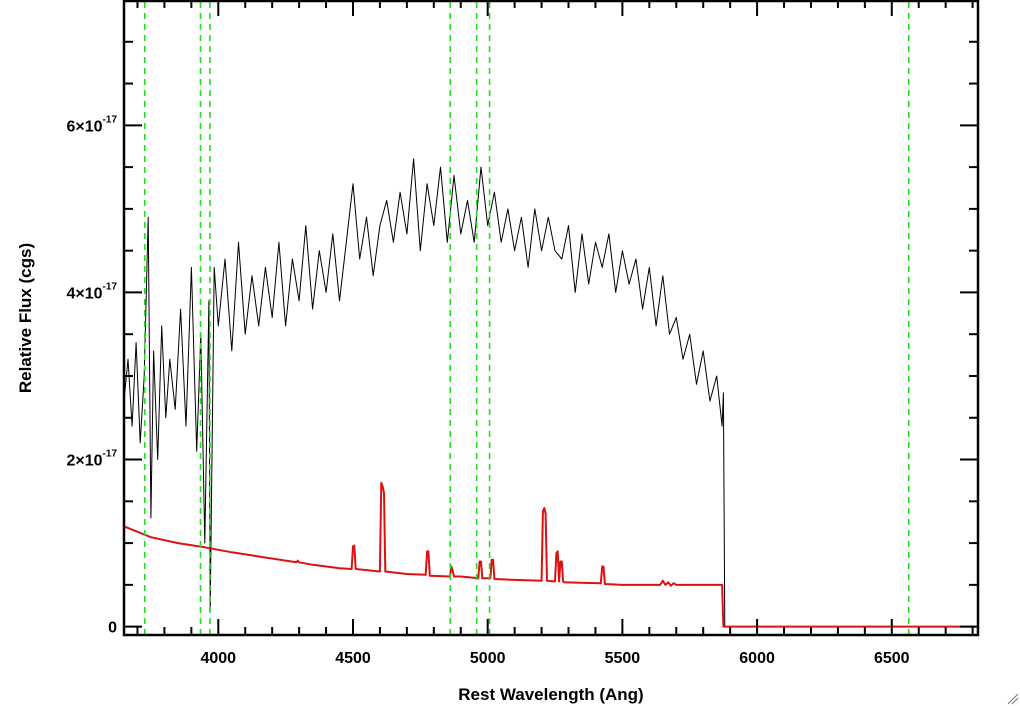 This screenshot has height=706, width=1020. What do you see at coordinates (218, 658) in the screenshot?
I see `x-tick-label: 4000` at bounding box center [218, 658].